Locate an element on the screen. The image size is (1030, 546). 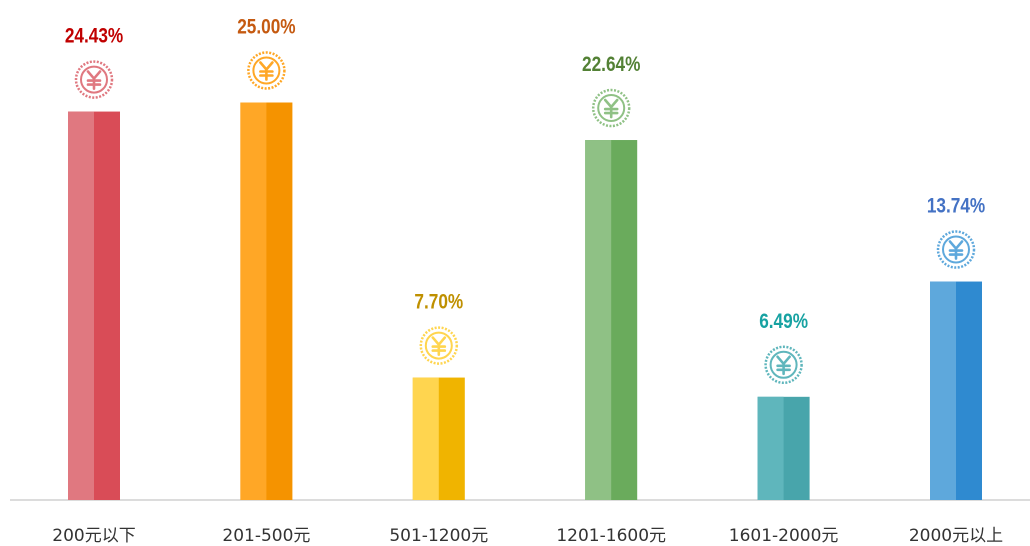
value-label: 6.49% is located at coordinates (783, 321).